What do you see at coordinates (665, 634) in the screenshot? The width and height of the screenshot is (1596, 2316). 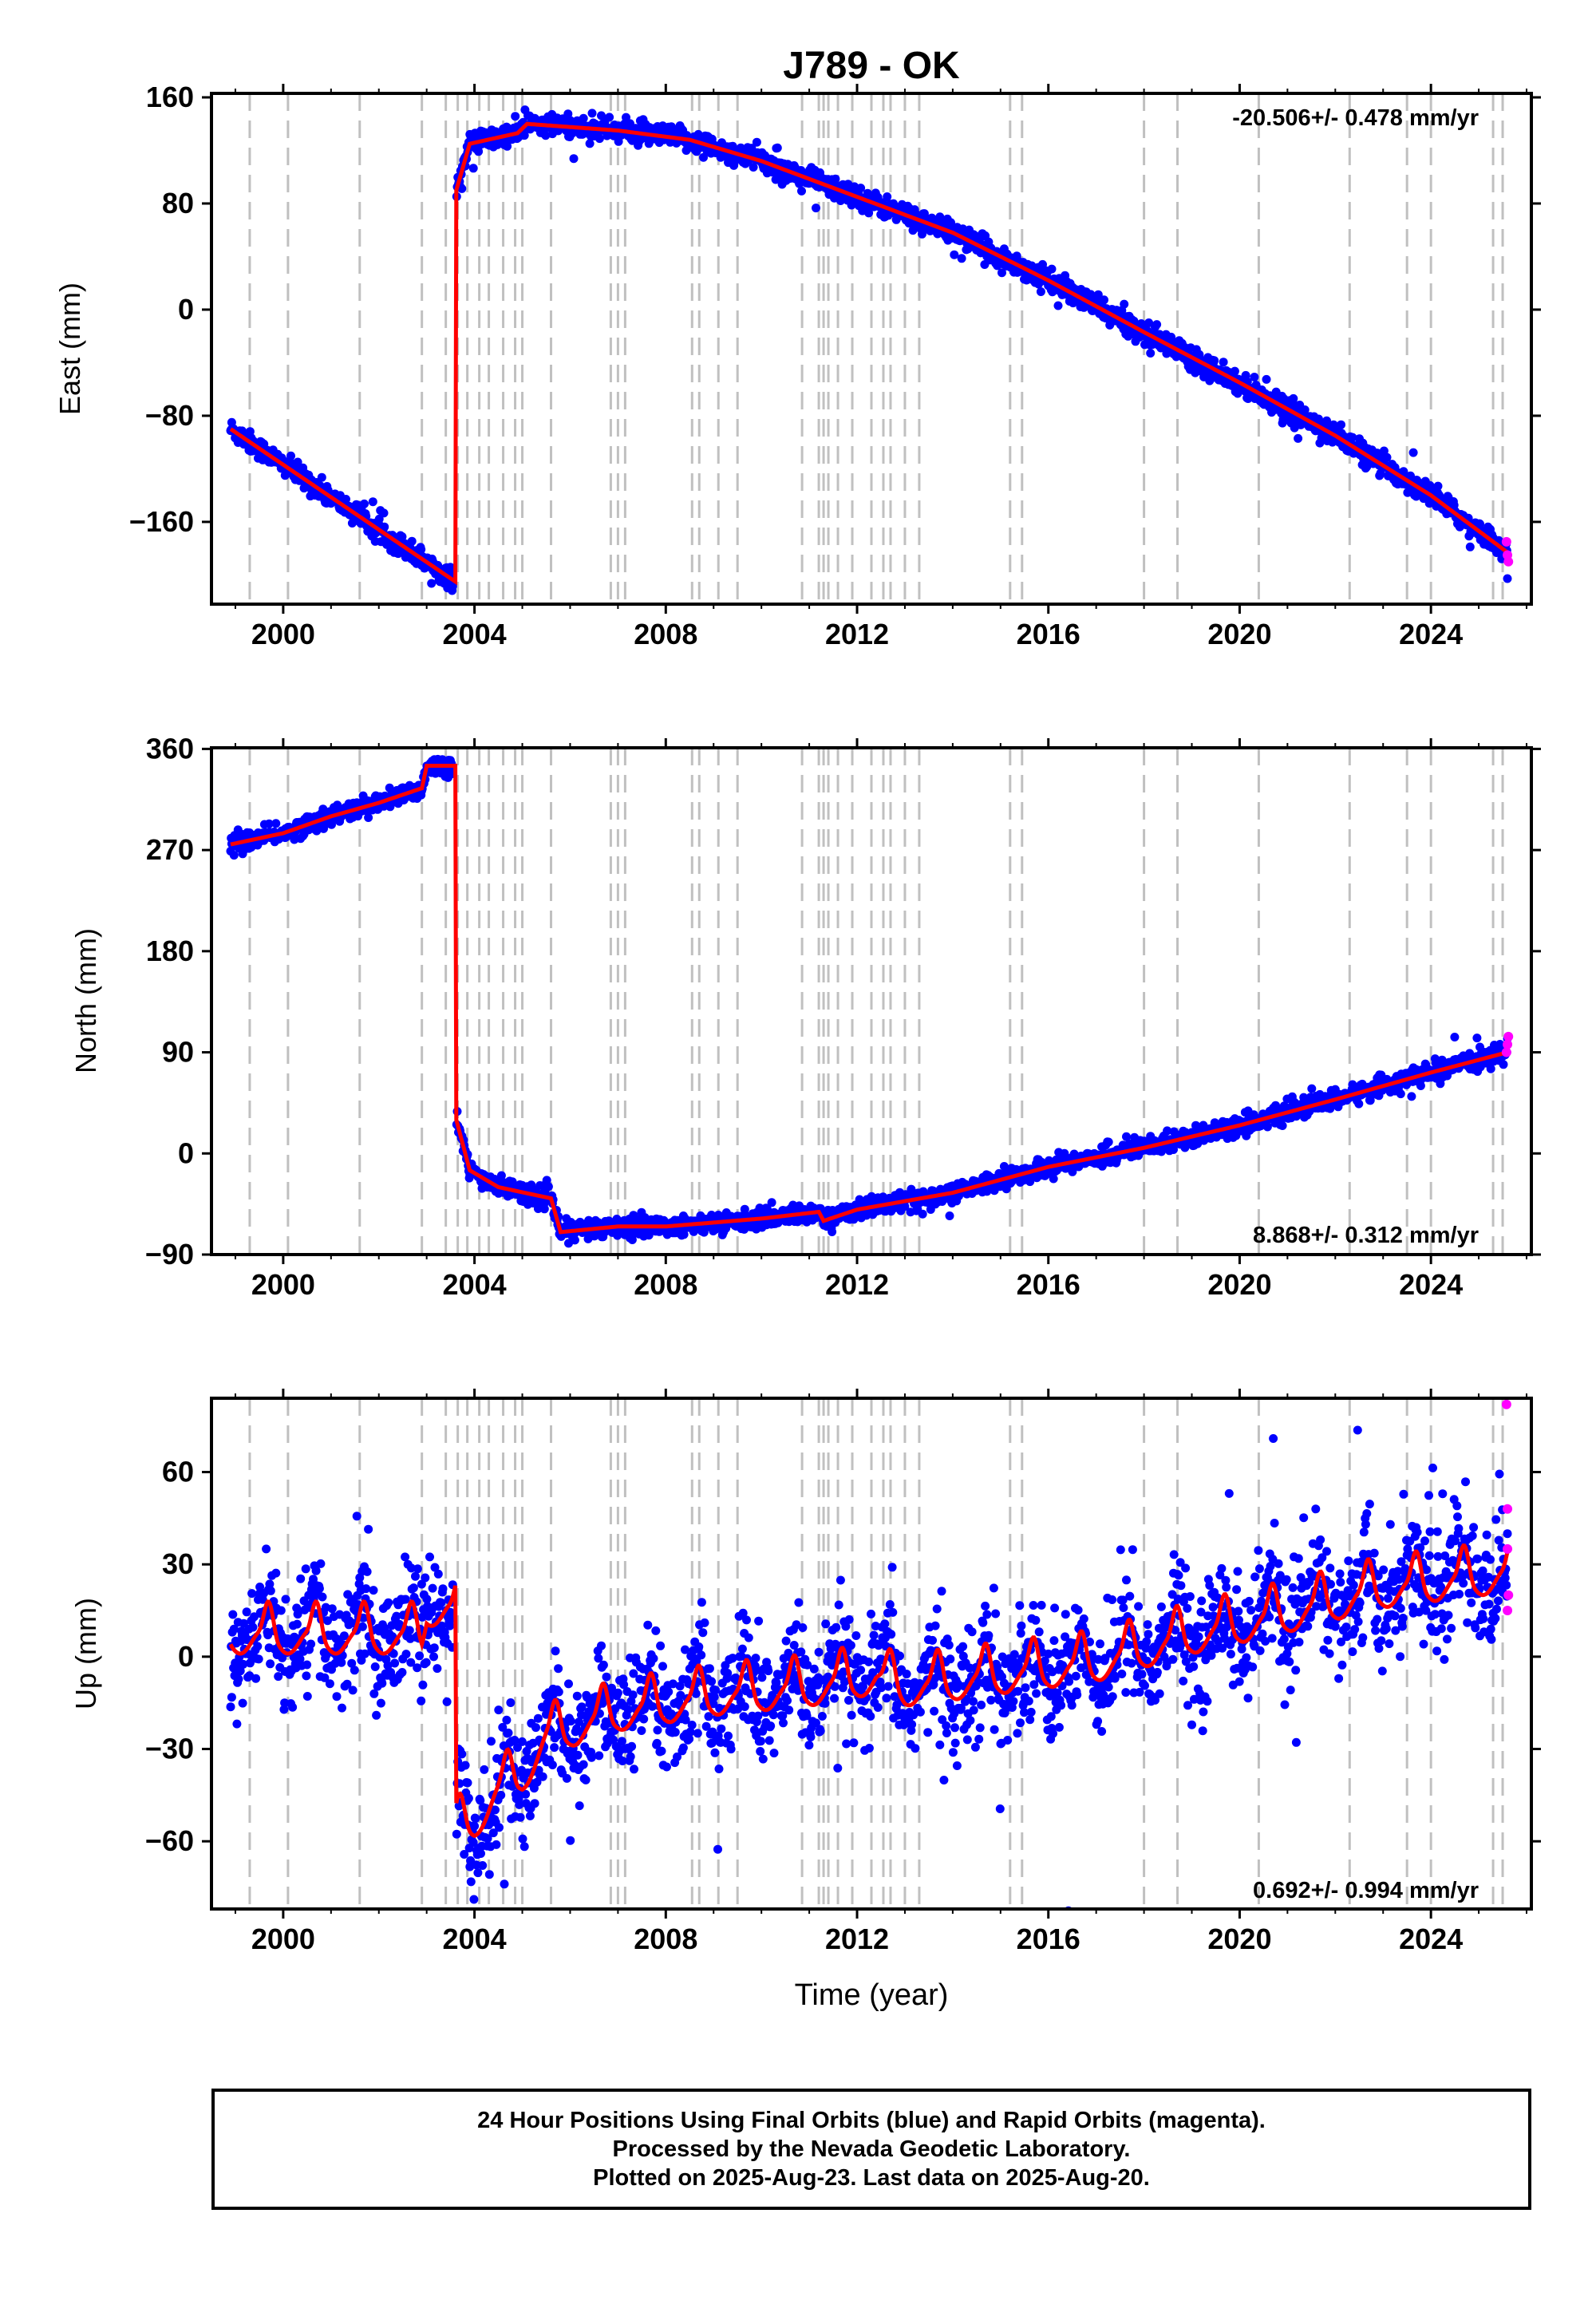 I see `east-xtick-label-2: 2008` at bounding box center [665, 634].